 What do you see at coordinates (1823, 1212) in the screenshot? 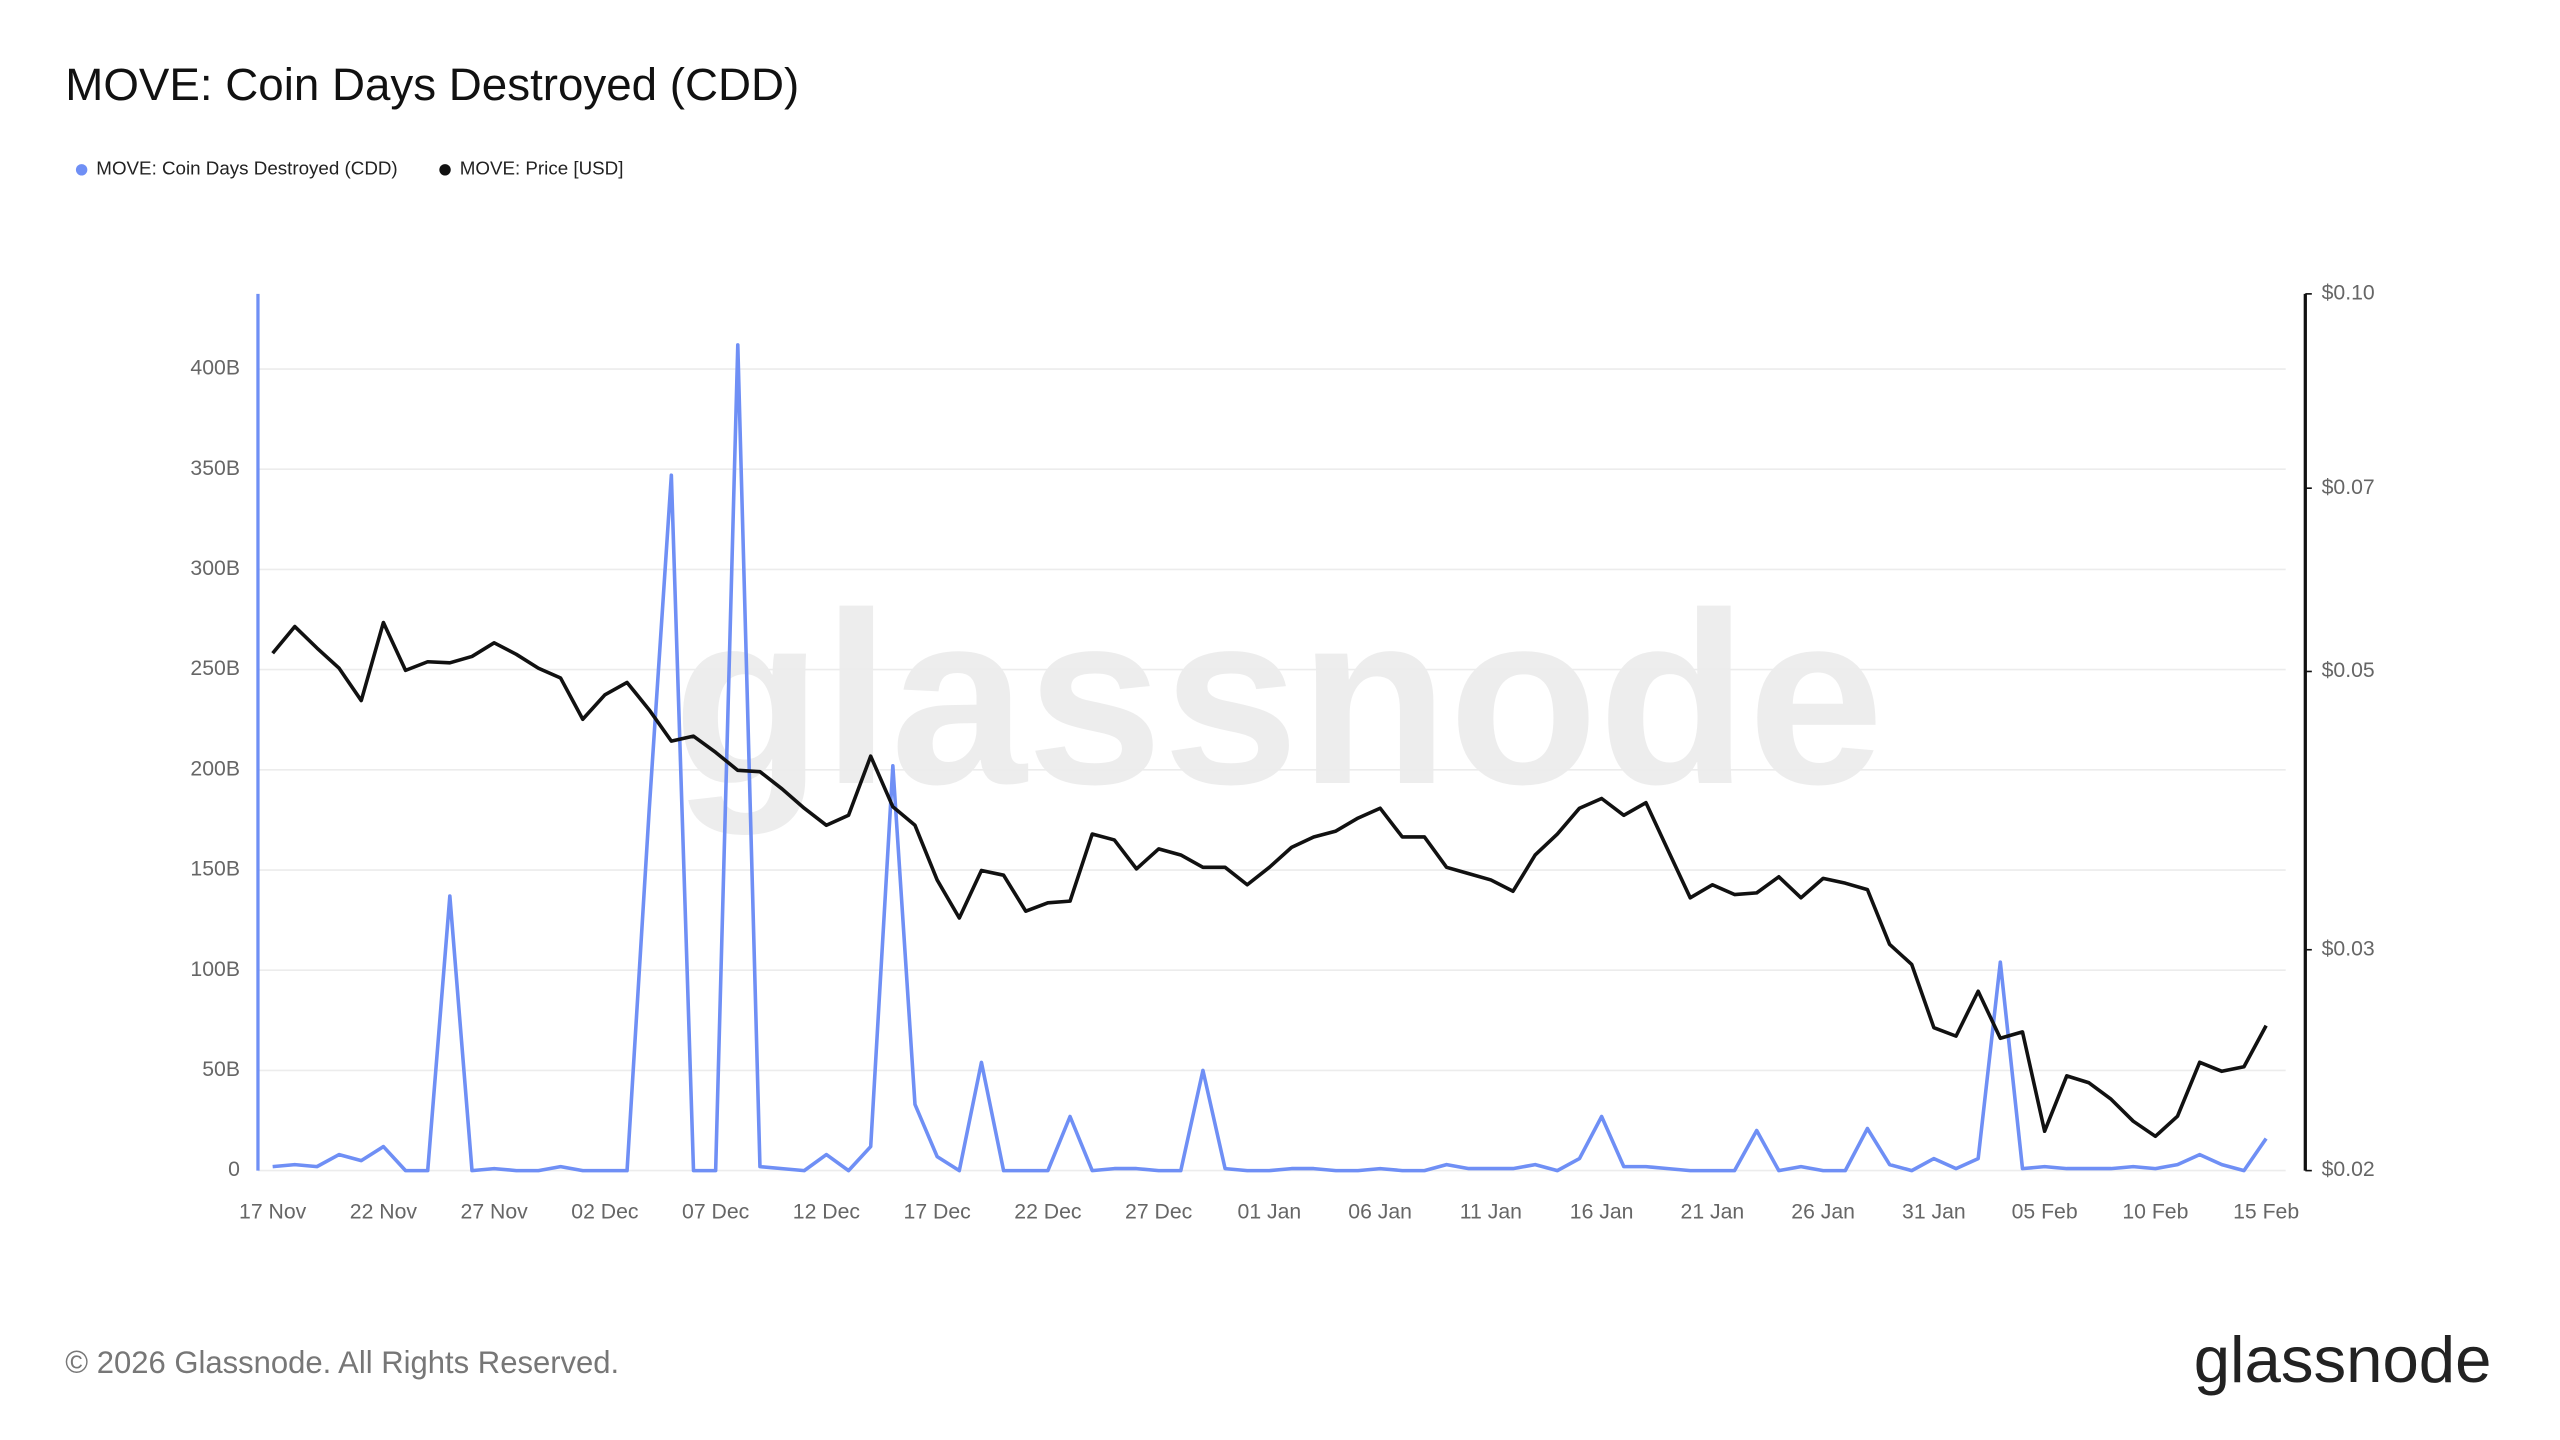
I see `x-tick-label: 26 Jan` at bounding box center [1823, 1212].